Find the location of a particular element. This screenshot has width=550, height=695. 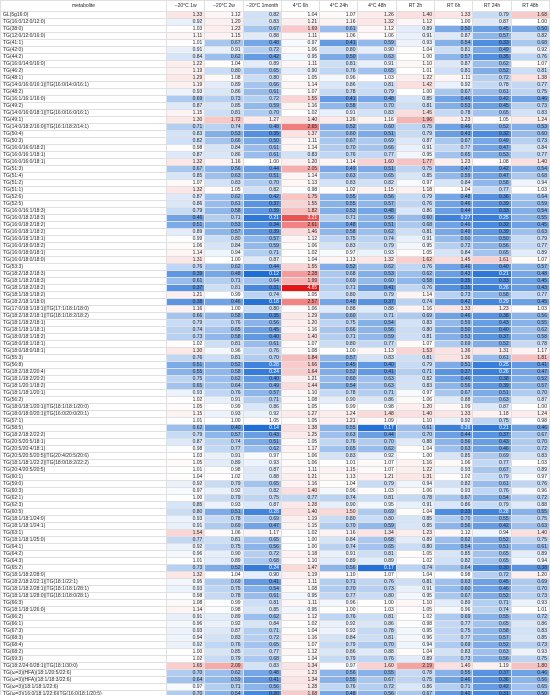

metabolite-name: TG(69:3) is located at coordinates (83, 659).